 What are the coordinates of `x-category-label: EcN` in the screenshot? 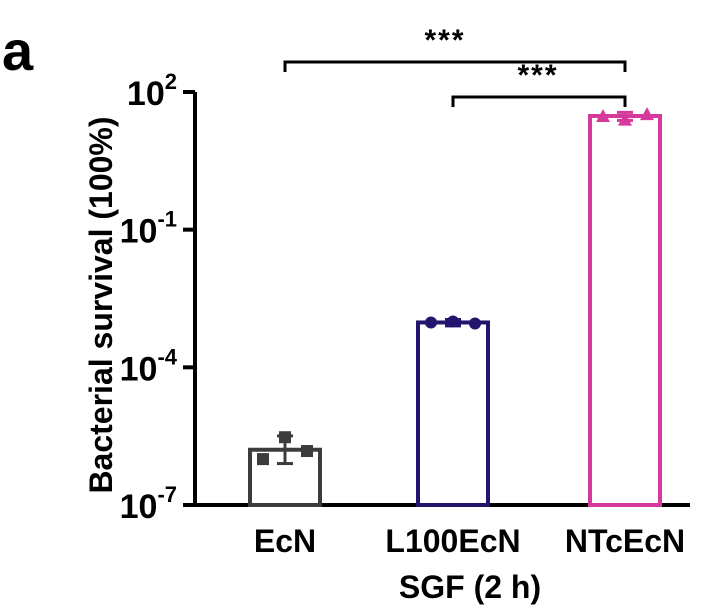 It's located at (285, 541).